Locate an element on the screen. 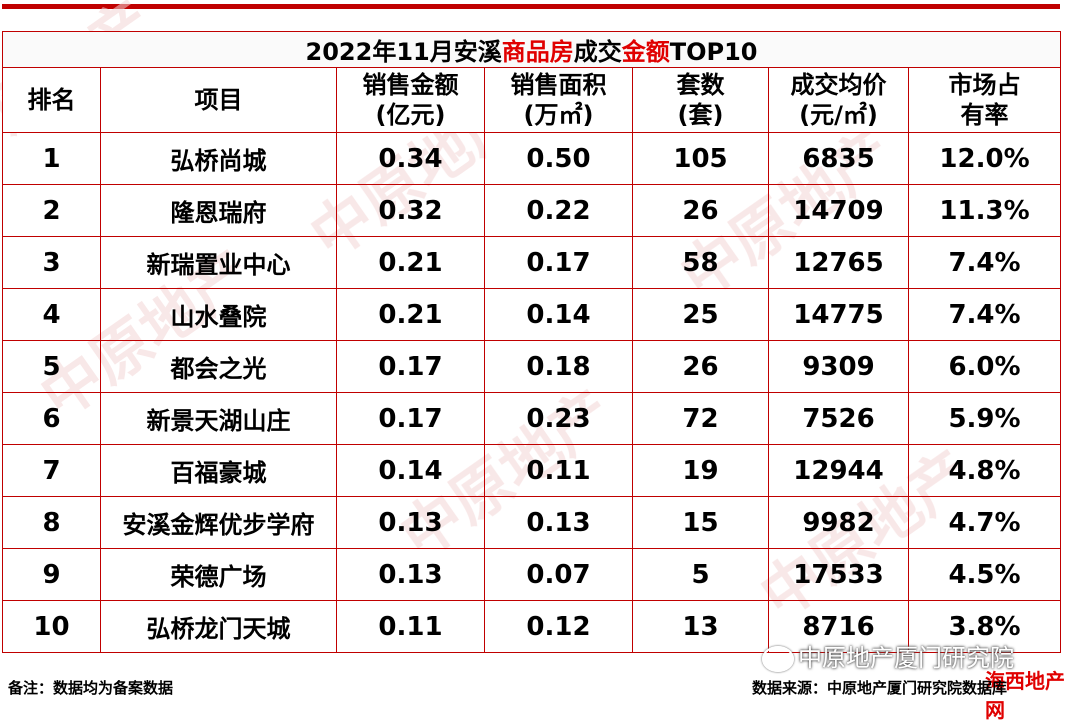  cell-rank: 8 is located at coordinates (51, 522).